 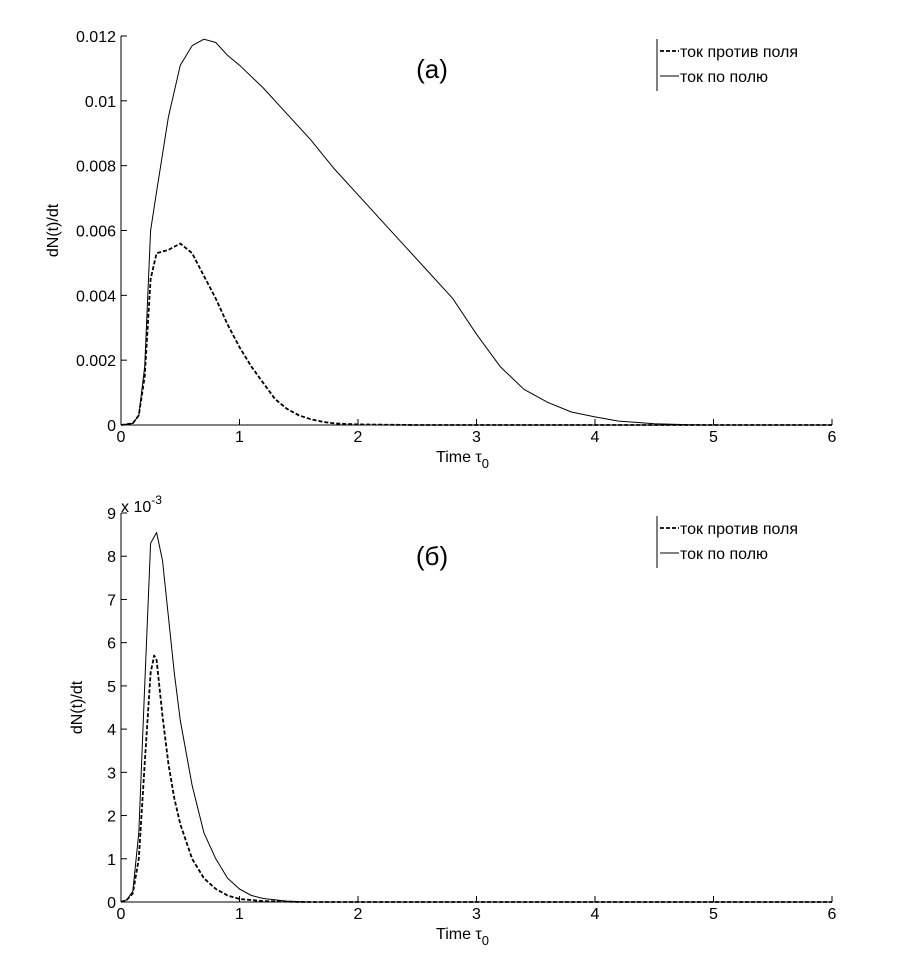 I want to click on series-line-against-field, so click(x=476, y=334).